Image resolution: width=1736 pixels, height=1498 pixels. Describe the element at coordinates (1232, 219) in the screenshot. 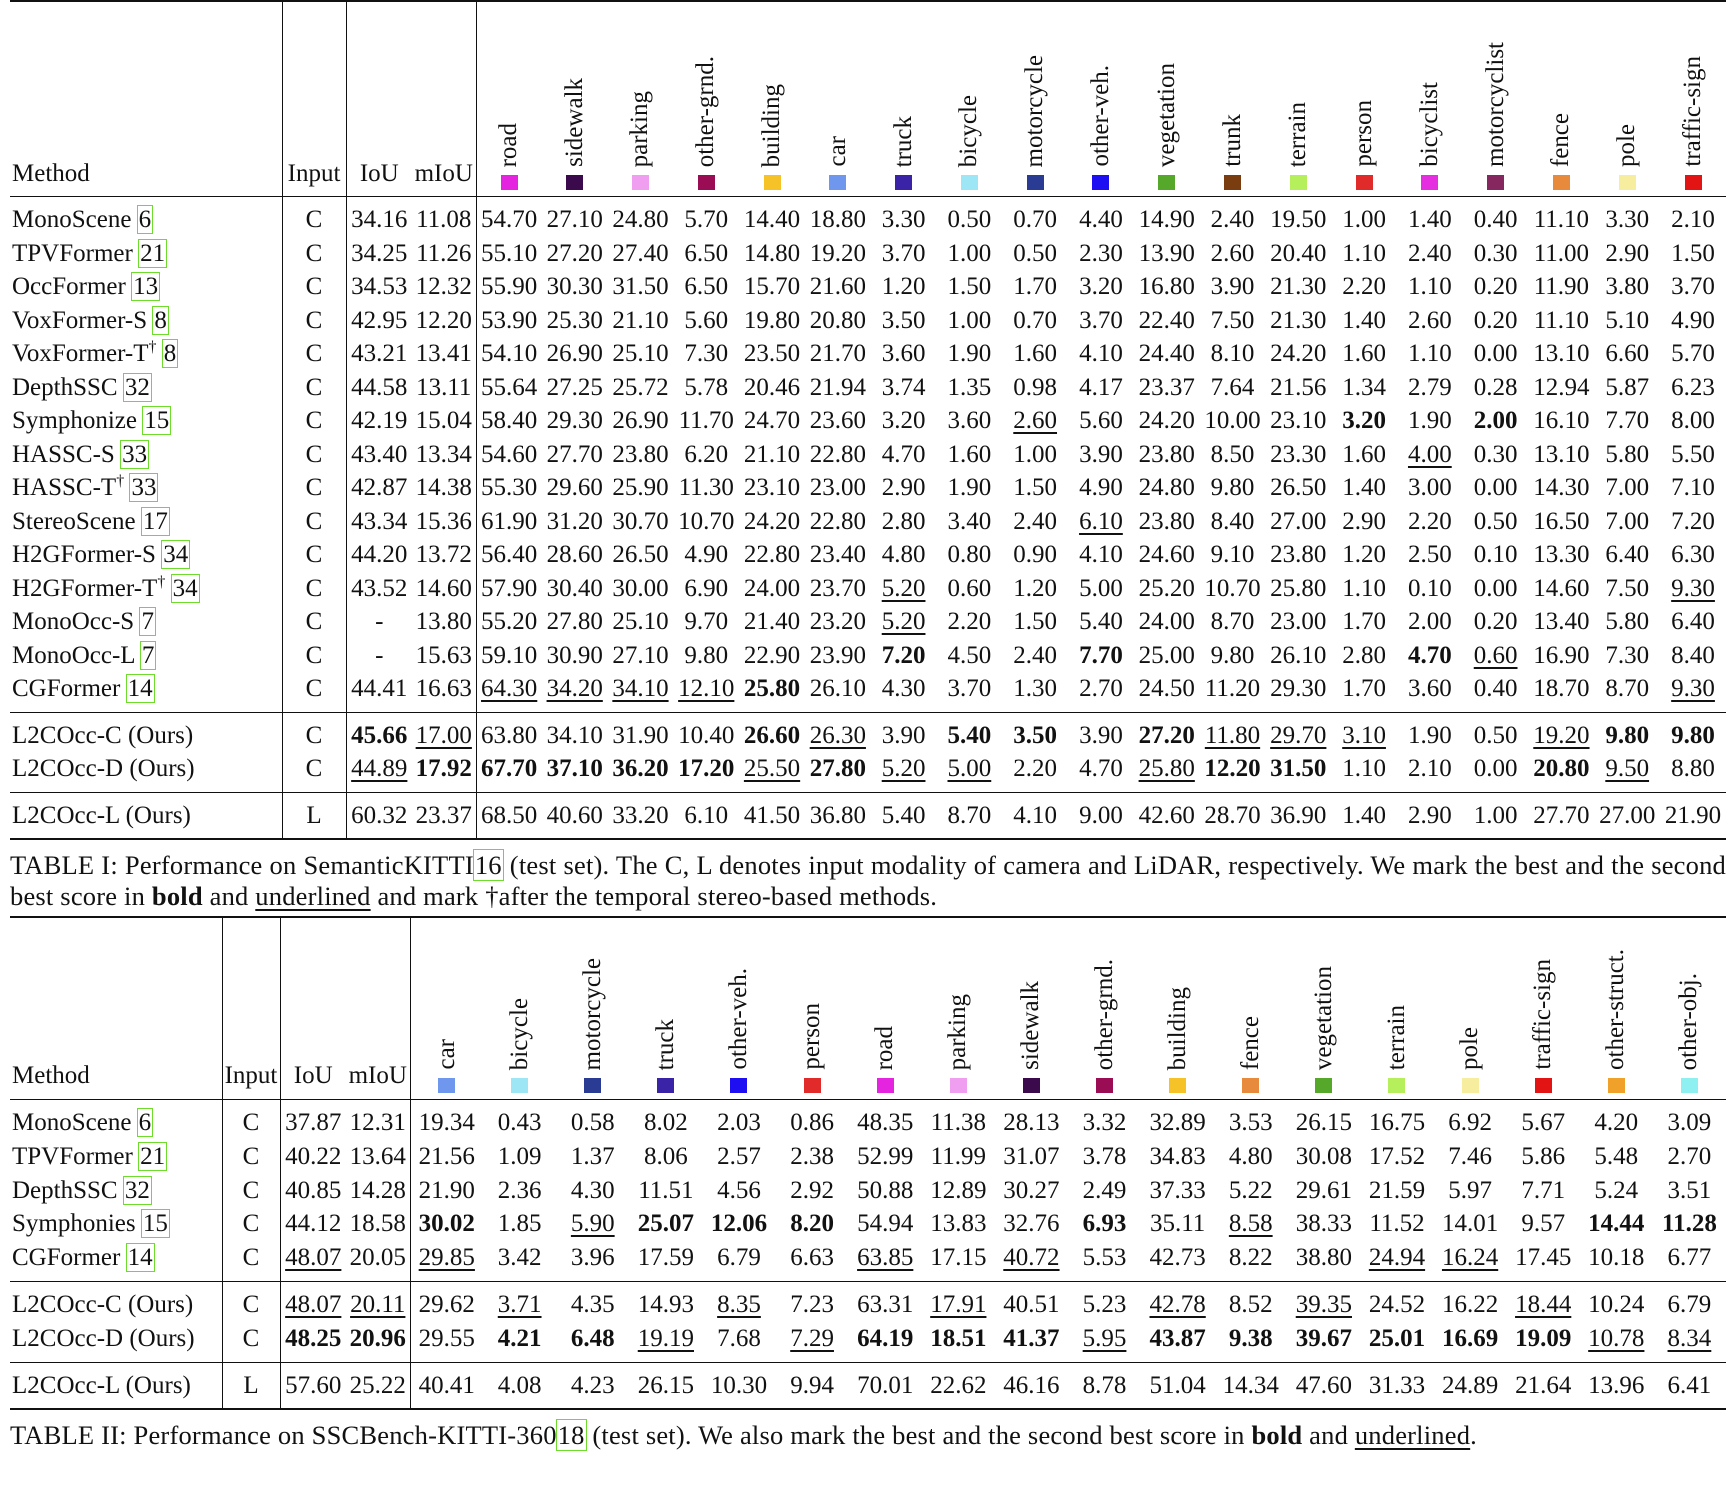

I see `score-value: 2.40` at that location.